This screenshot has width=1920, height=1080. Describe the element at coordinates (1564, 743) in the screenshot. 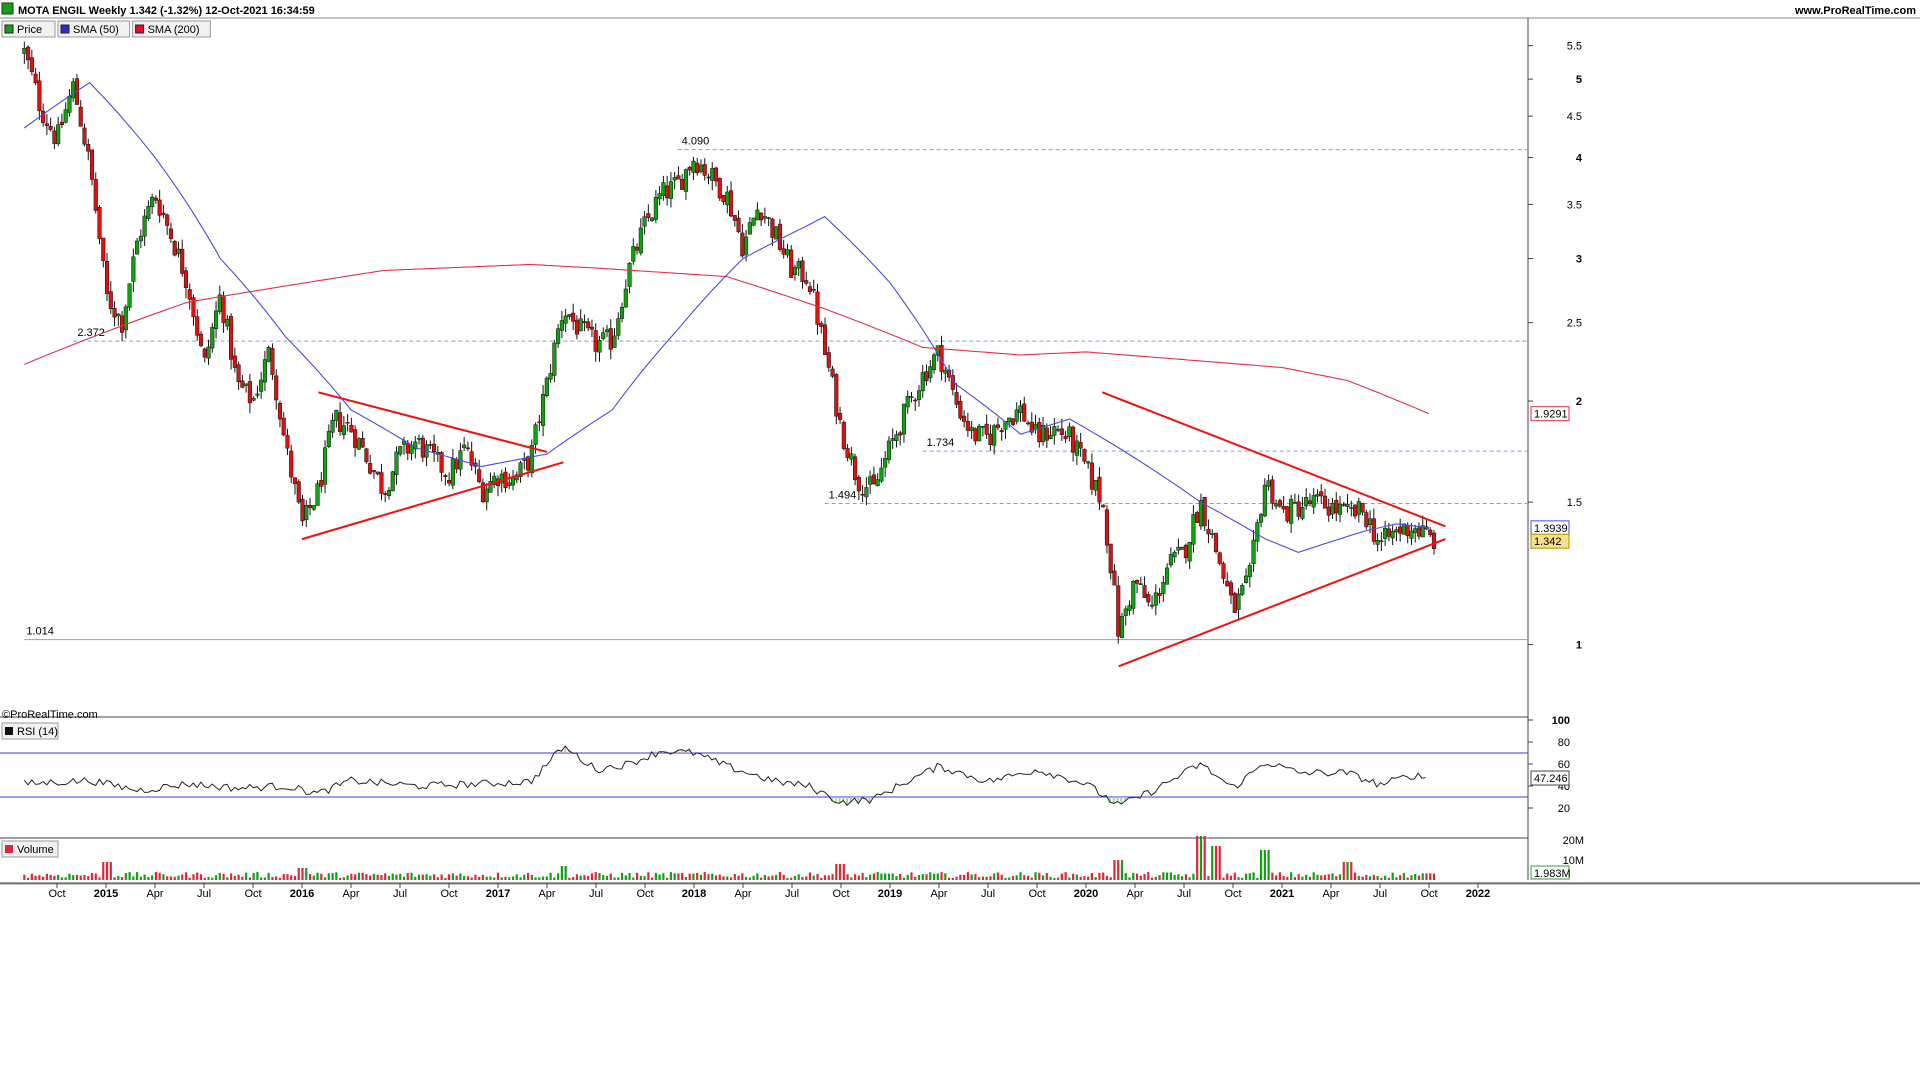

I see `rsi-tick-label: 80` at that location.